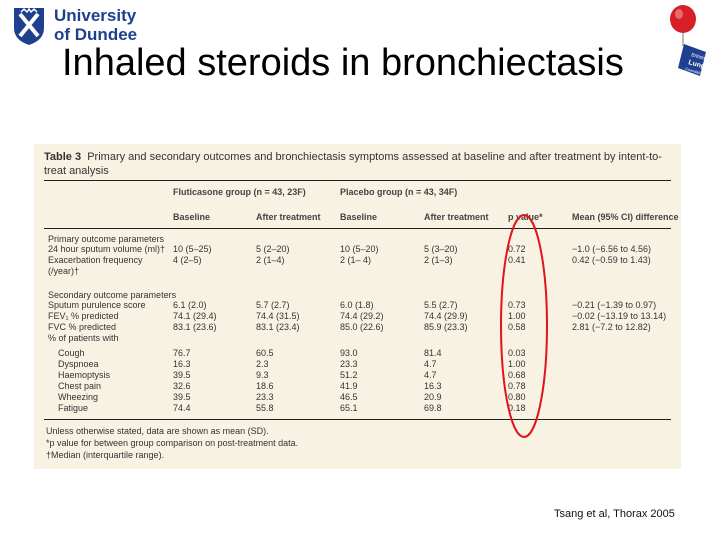 The height and width of the screenshot is (535, 714). I want to click on group-header-placebo: Placebo group (n = 43, 34F), so click(399, 192).